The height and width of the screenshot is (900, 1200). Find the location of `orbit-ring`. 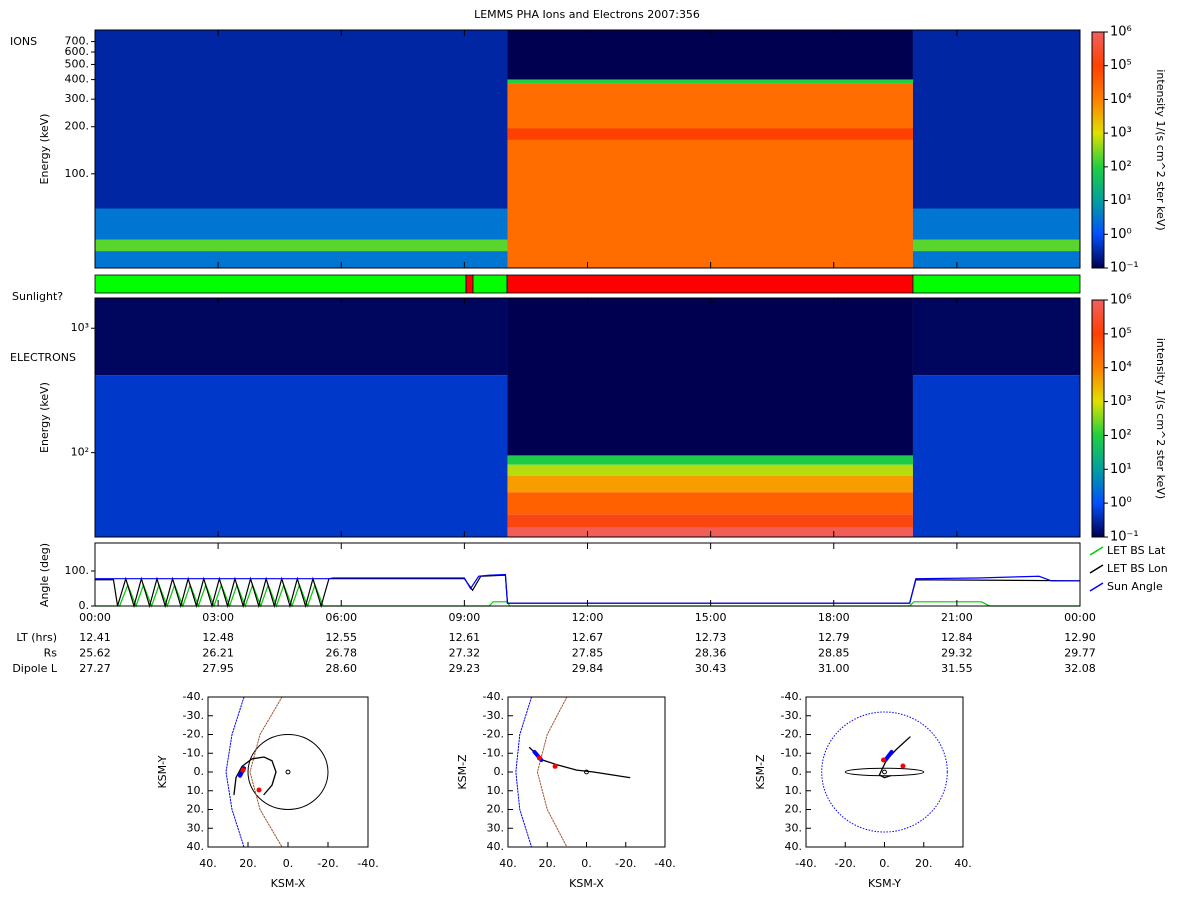

orbit-ring is located at coordinates (884, 772).